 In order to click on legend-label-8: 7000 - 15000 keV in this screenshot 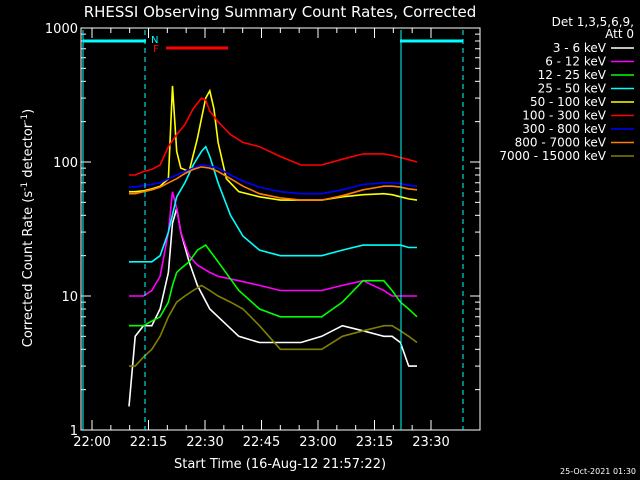, I will do `click(552, 156)`.